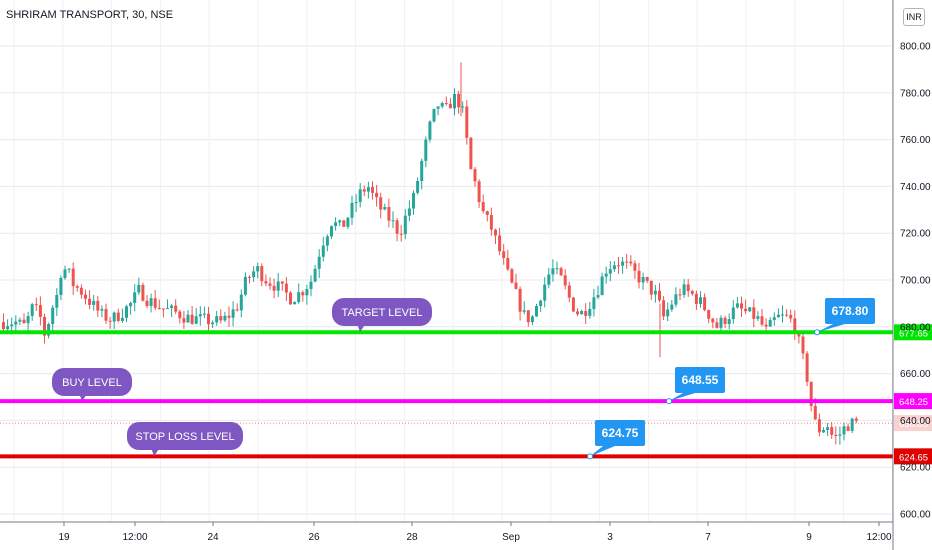 The height and width of the screenshot is (550, 932). I want to click on y-tick-label: 680.00, so click(915, 327).